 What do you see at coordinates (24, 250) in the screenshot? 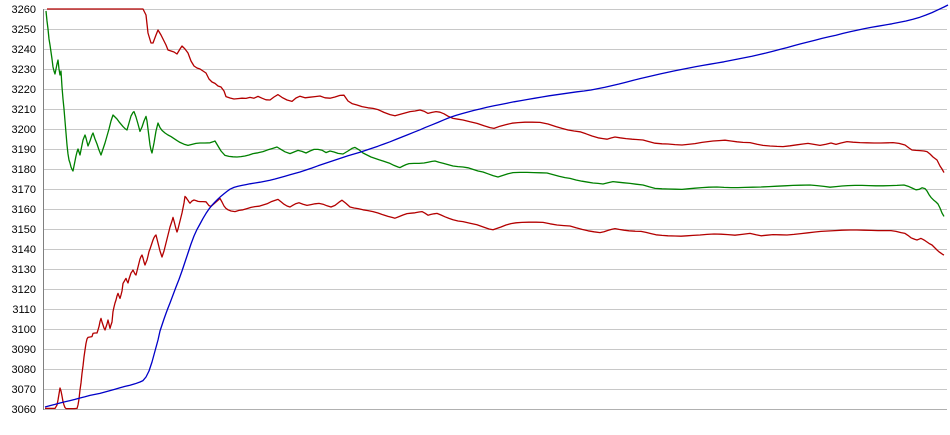
I see `y-tick-label-3140: 3140` at bounding box center [24, 250].